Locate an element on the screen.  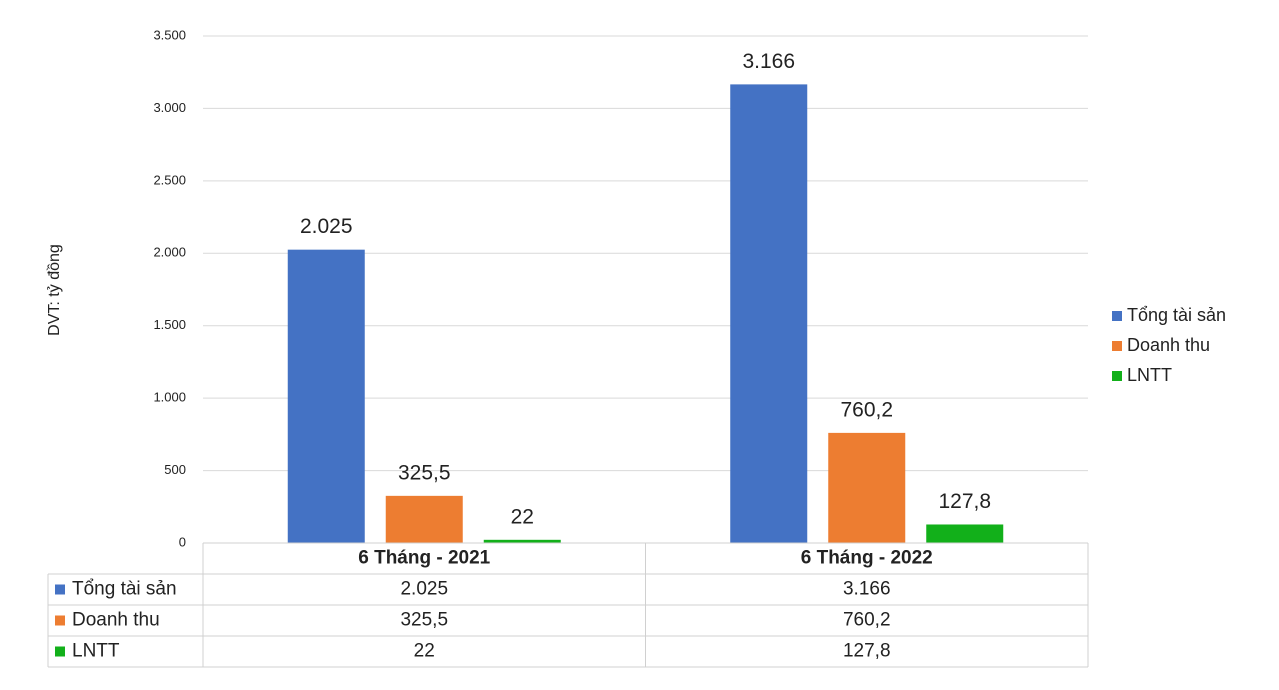
table-cell: 127,8 is located at coordinates (867, 651).